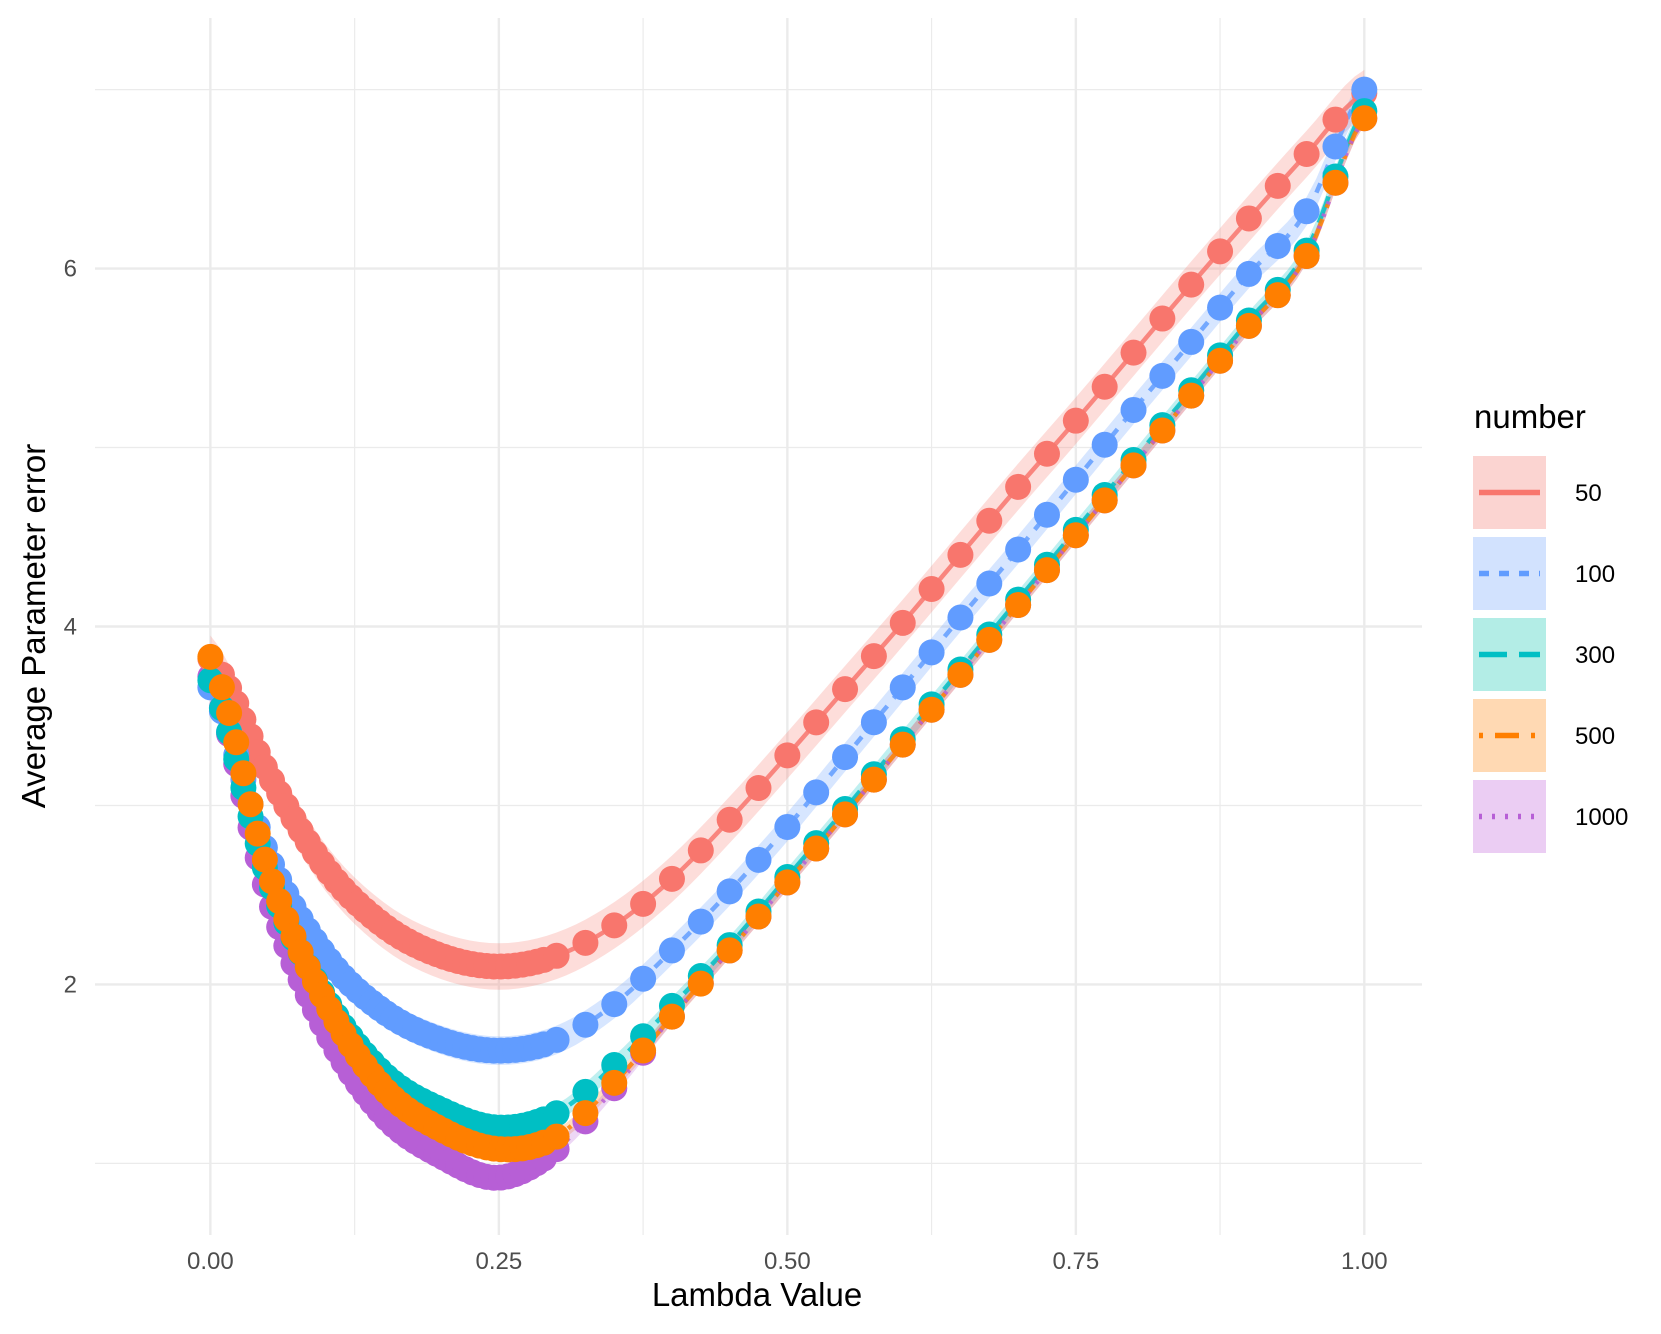 This screenshot has height=1334, width=1661. Describe the element at coordinates (1544, 573) in the screenshot. I see `legend-item-100: 100` at that location.